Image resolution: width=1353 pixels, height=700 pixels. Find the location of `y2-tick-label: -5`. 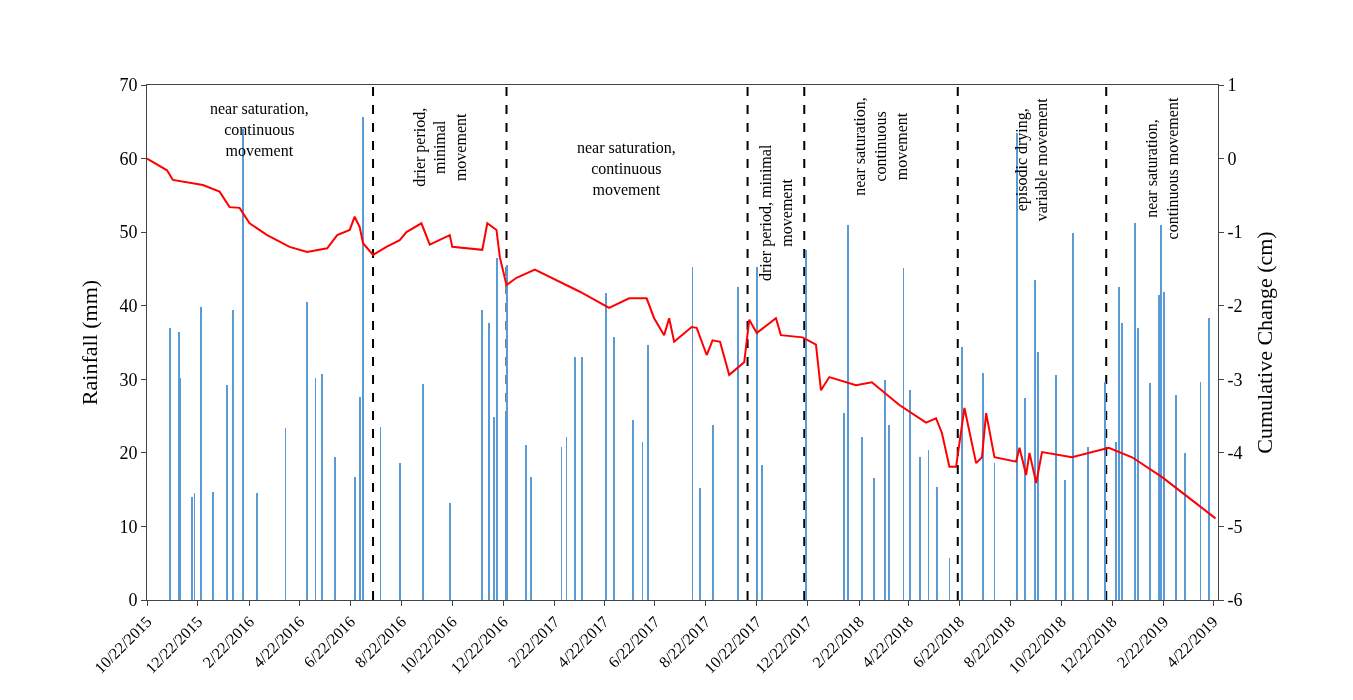

y2-tick-label: -5 is located at coordinates (1235, 526).